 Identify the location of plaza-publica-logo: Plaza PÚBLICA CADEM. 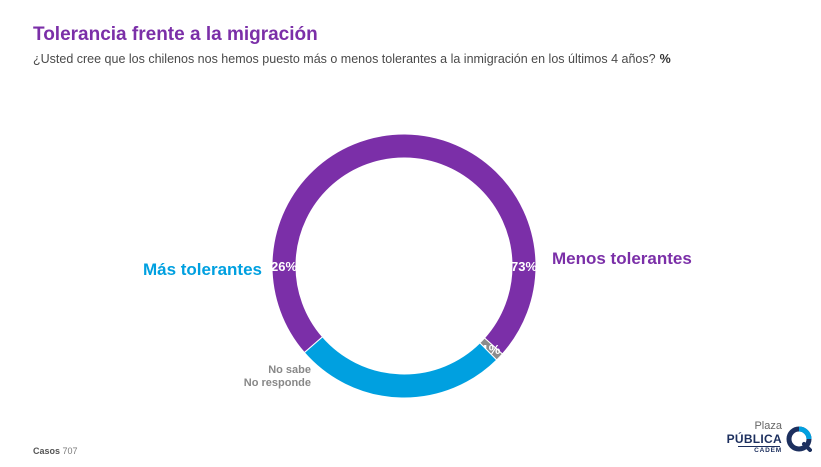
(771, 439).